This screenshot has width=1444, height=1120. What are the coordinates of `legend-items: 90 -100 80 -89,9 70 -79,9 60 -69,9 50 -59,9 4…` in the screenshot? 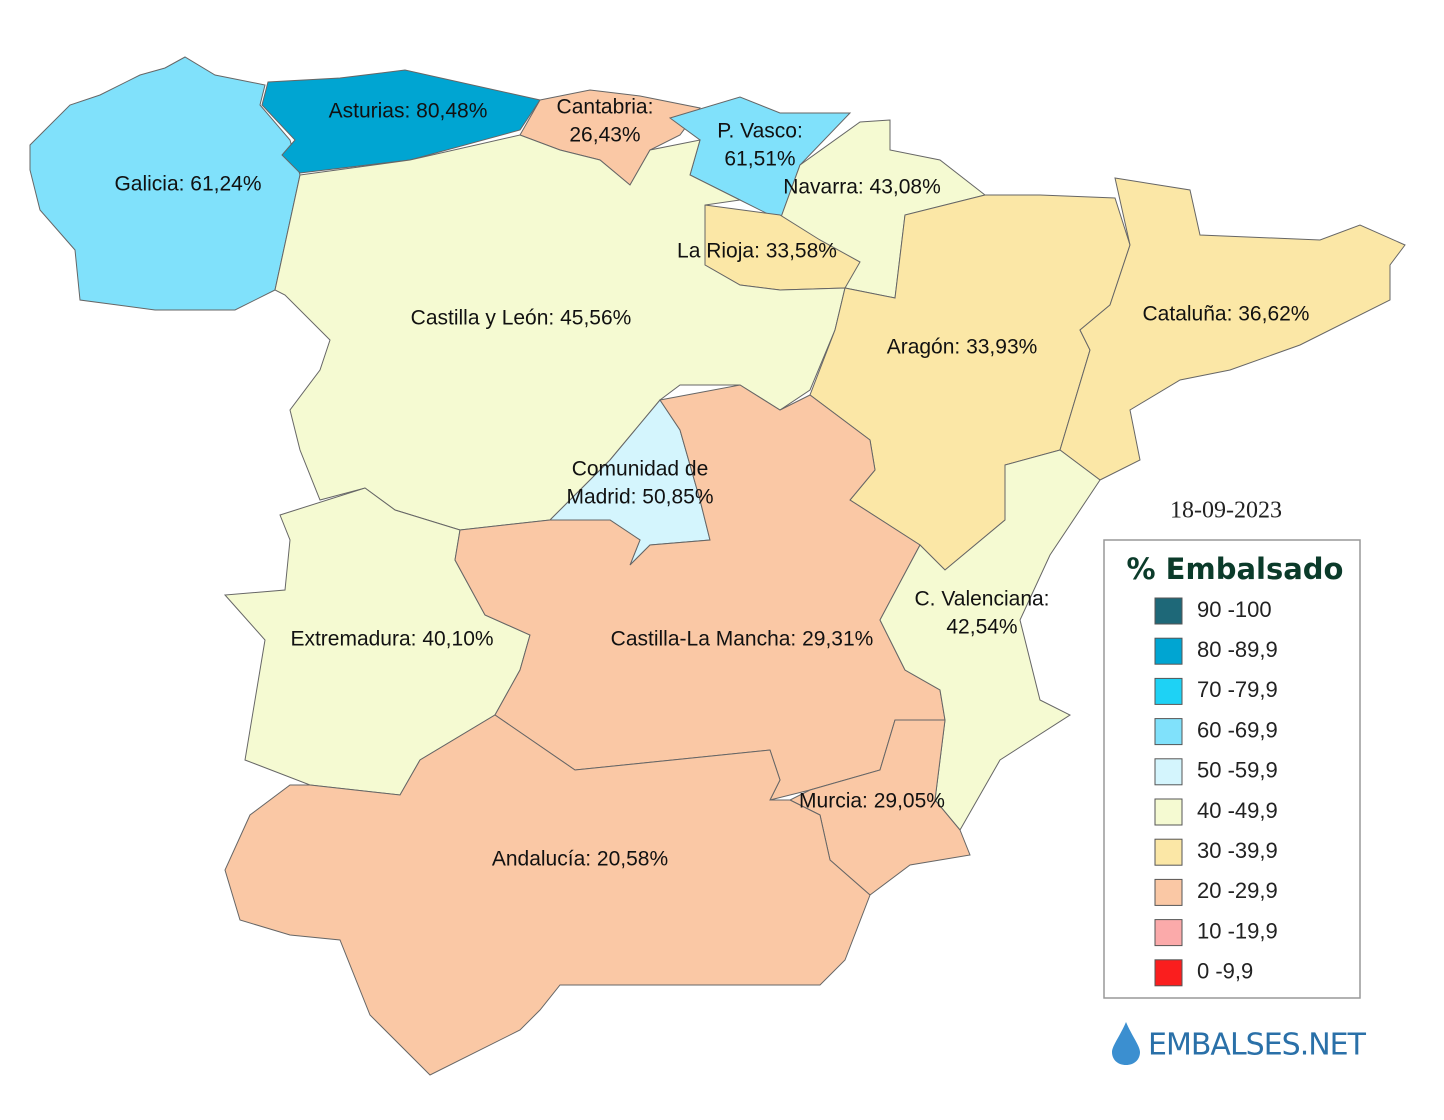 It's located at (1216, 792).